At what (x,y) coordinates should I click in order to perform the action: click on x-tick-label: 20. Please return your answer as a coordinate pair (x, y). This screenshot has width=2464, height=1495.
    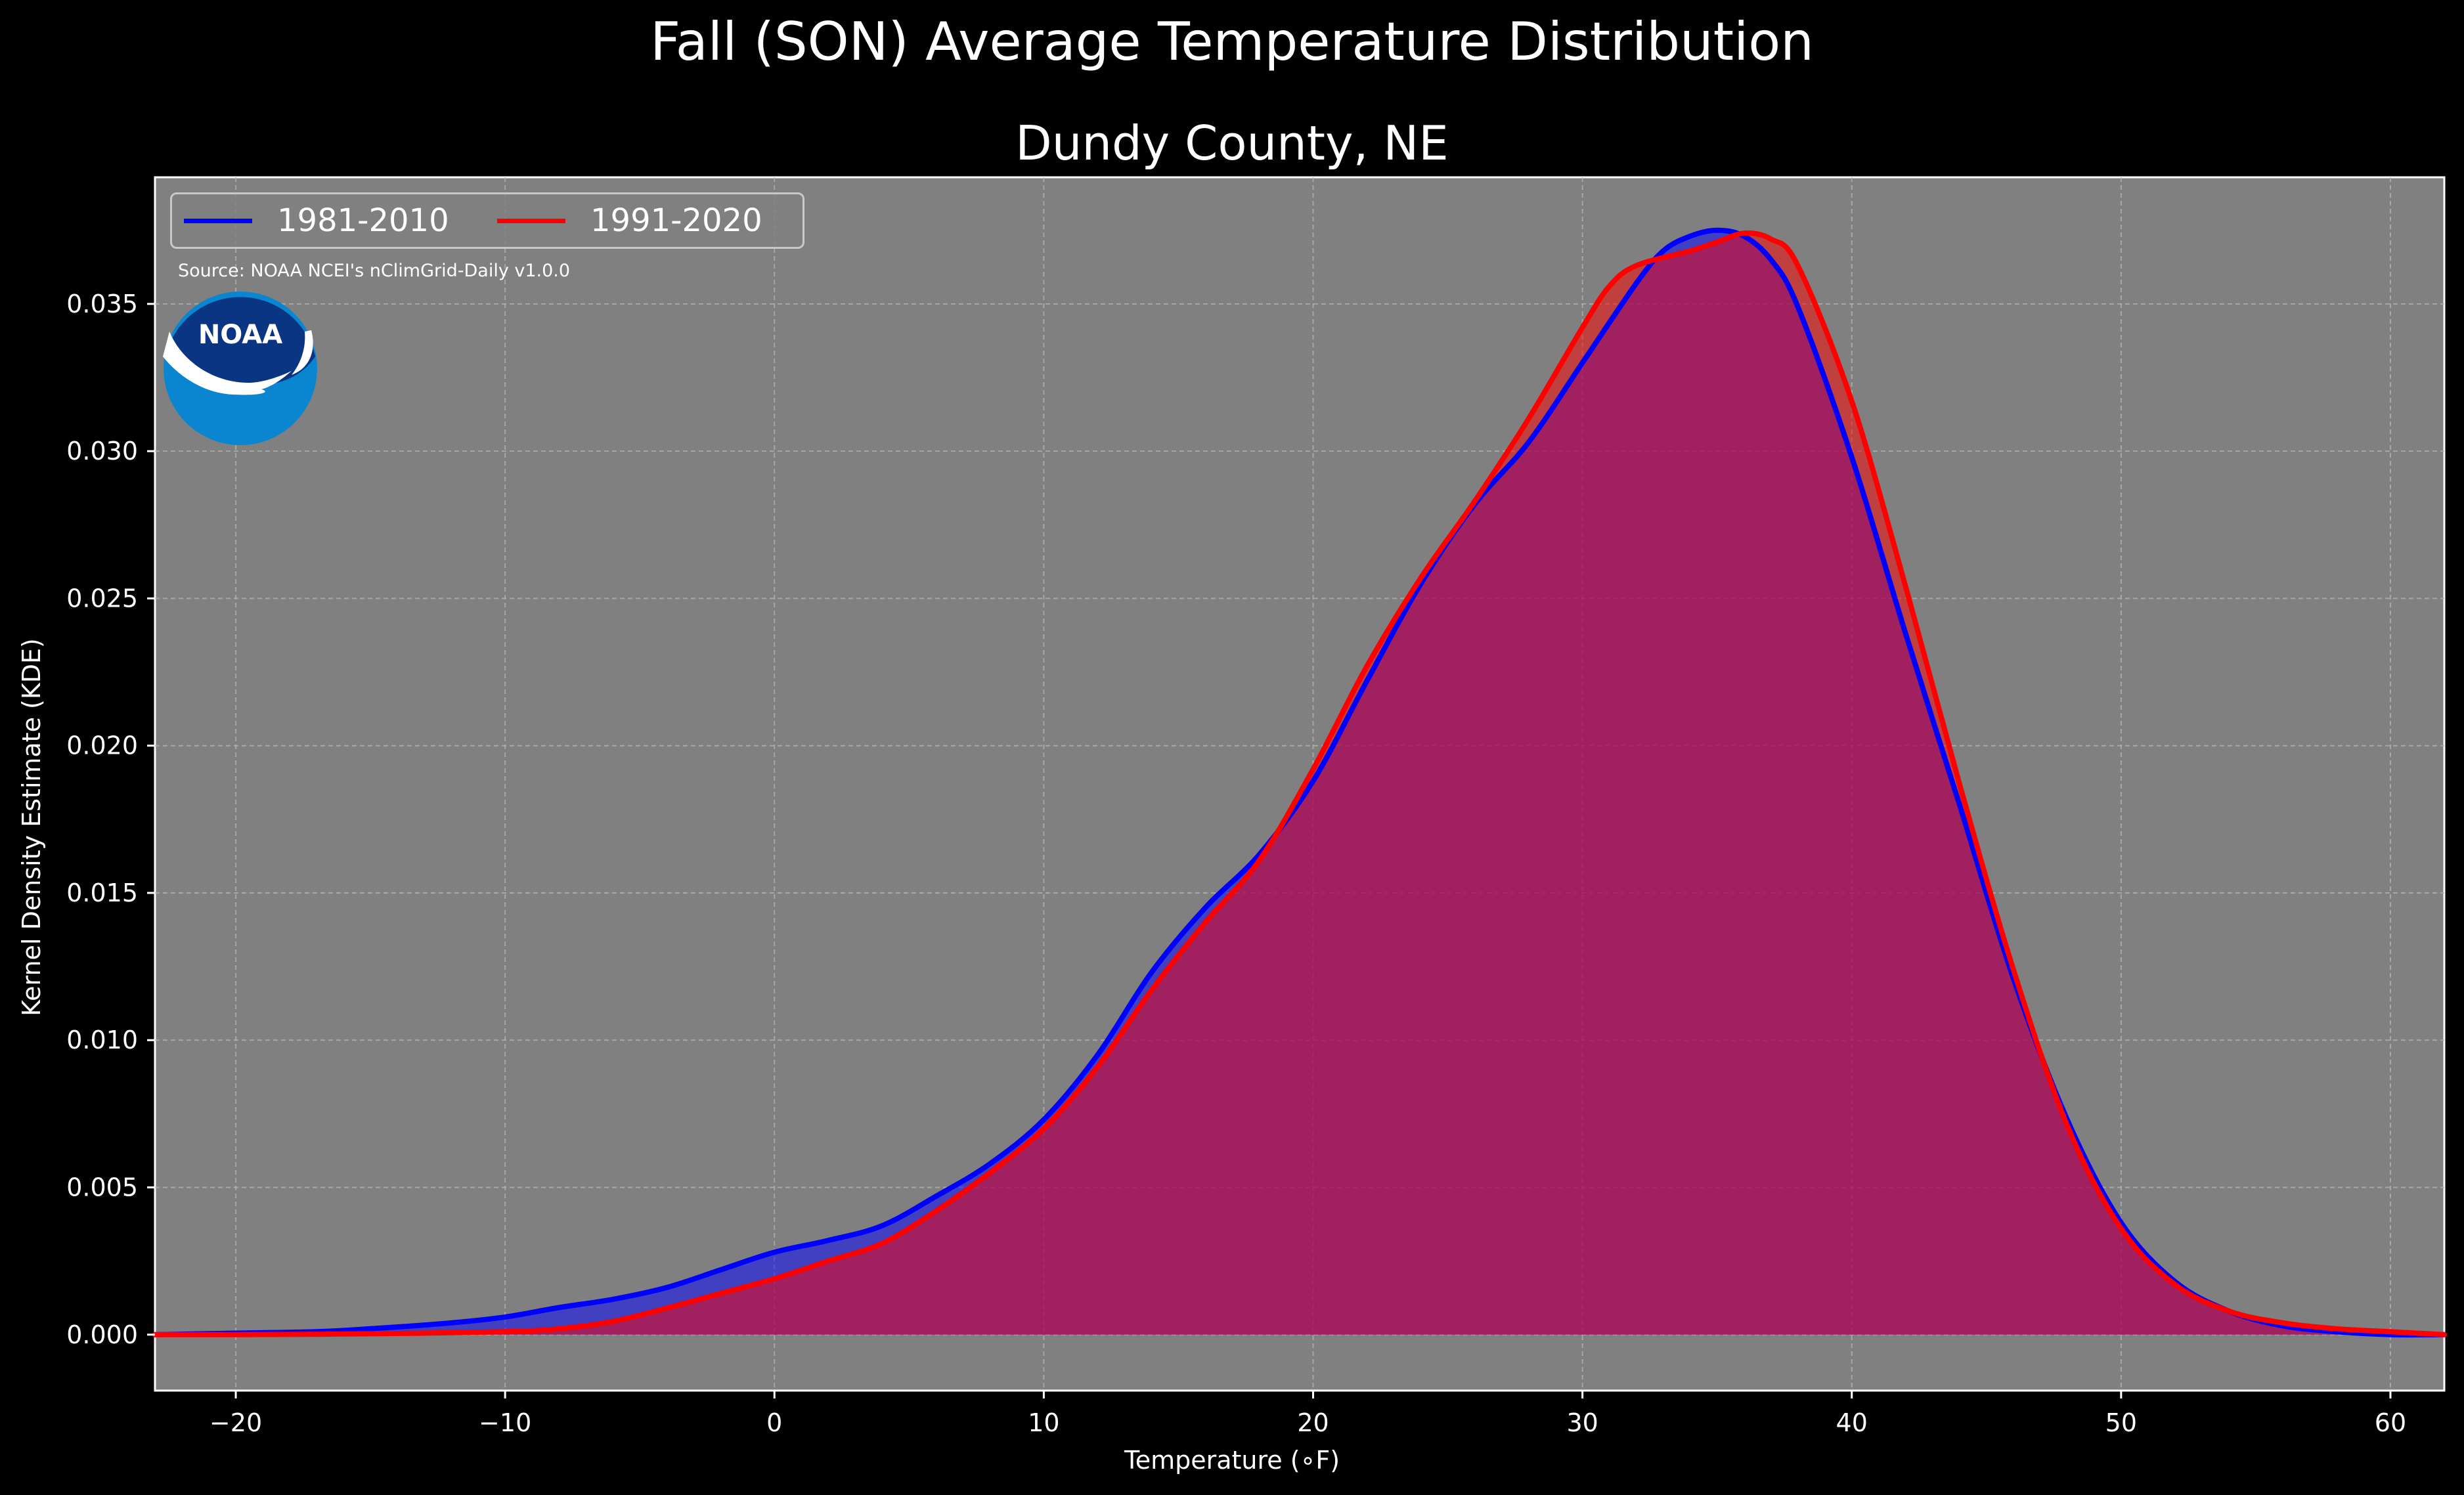
    Looking at the image, I should click on (1313, 1422).